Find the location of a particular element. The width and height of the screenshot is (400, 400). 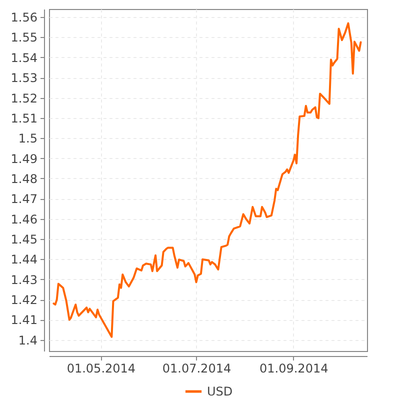

y-tick-label: 1.44 is located at coordinates (24, 259).